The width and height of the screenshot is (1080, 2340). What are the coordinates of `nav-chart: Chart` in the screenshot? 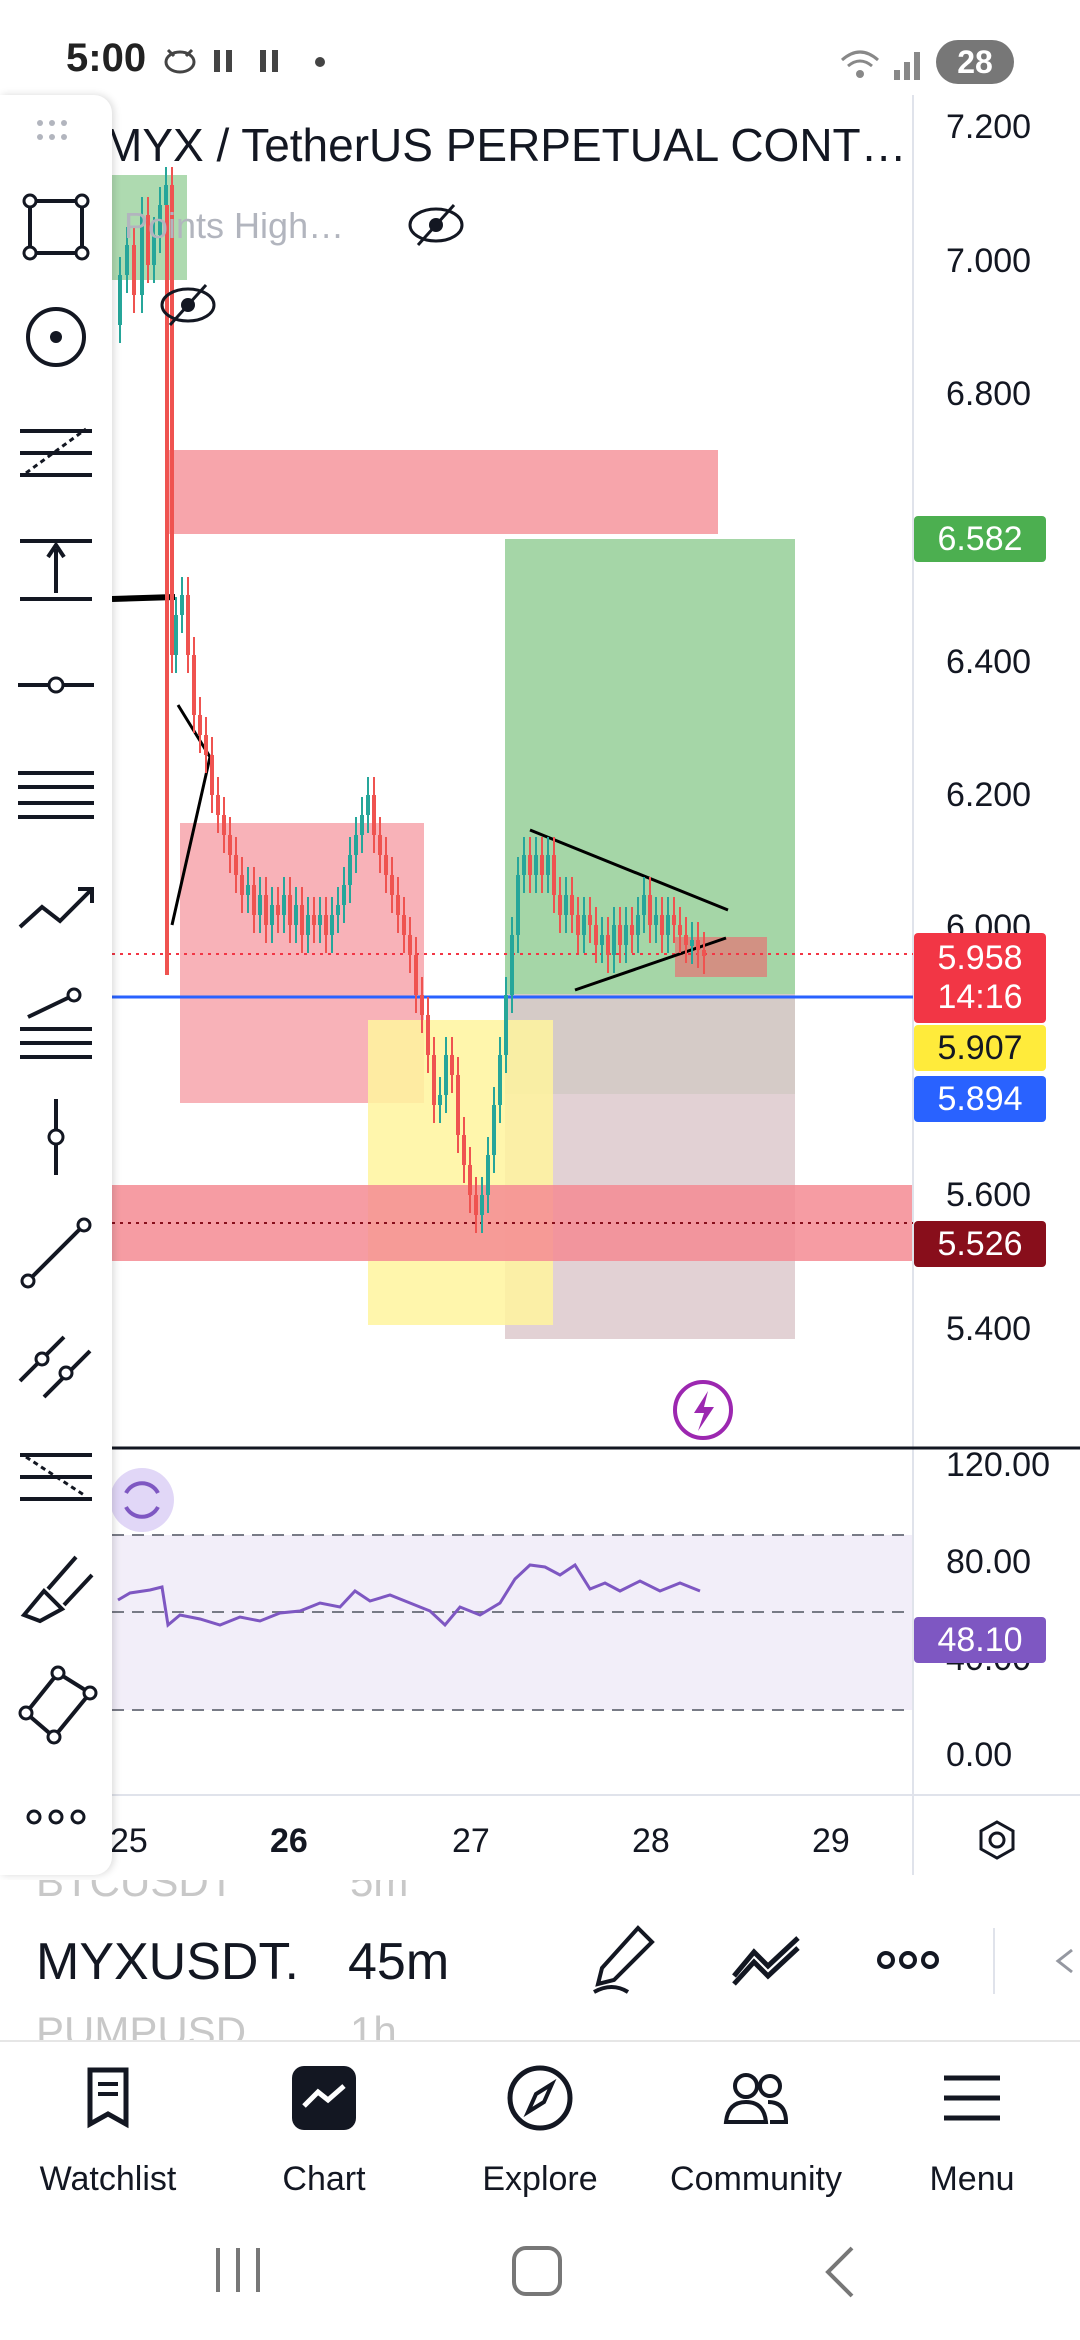 It's located at (324, 2132).